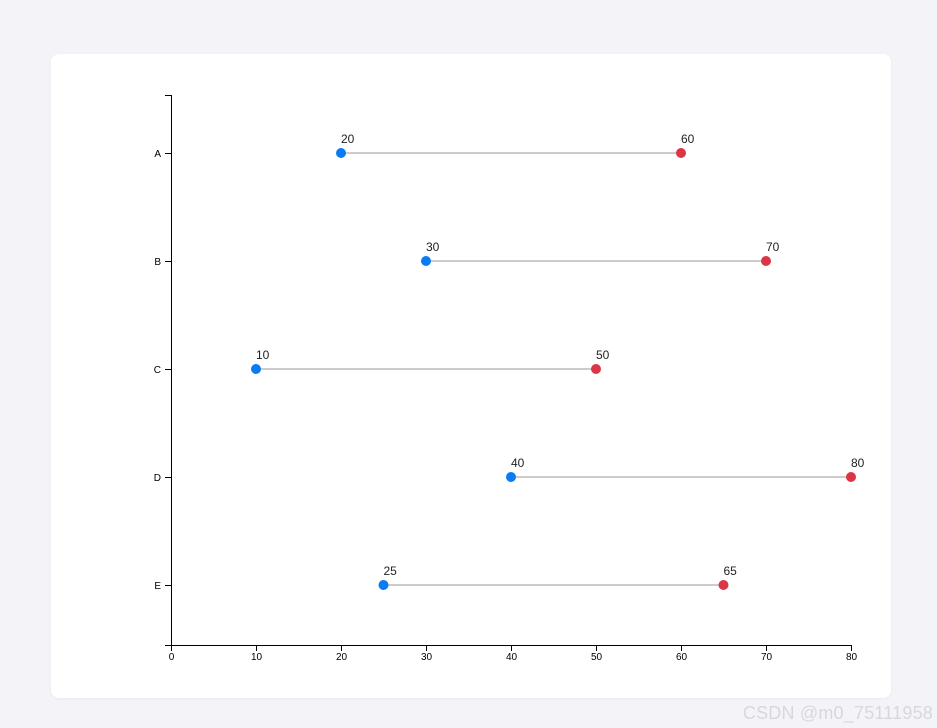  What do you see at coordinates (168, 370) in the screenshot?
I see `y-axis-line` at bounding box center [168, 370].